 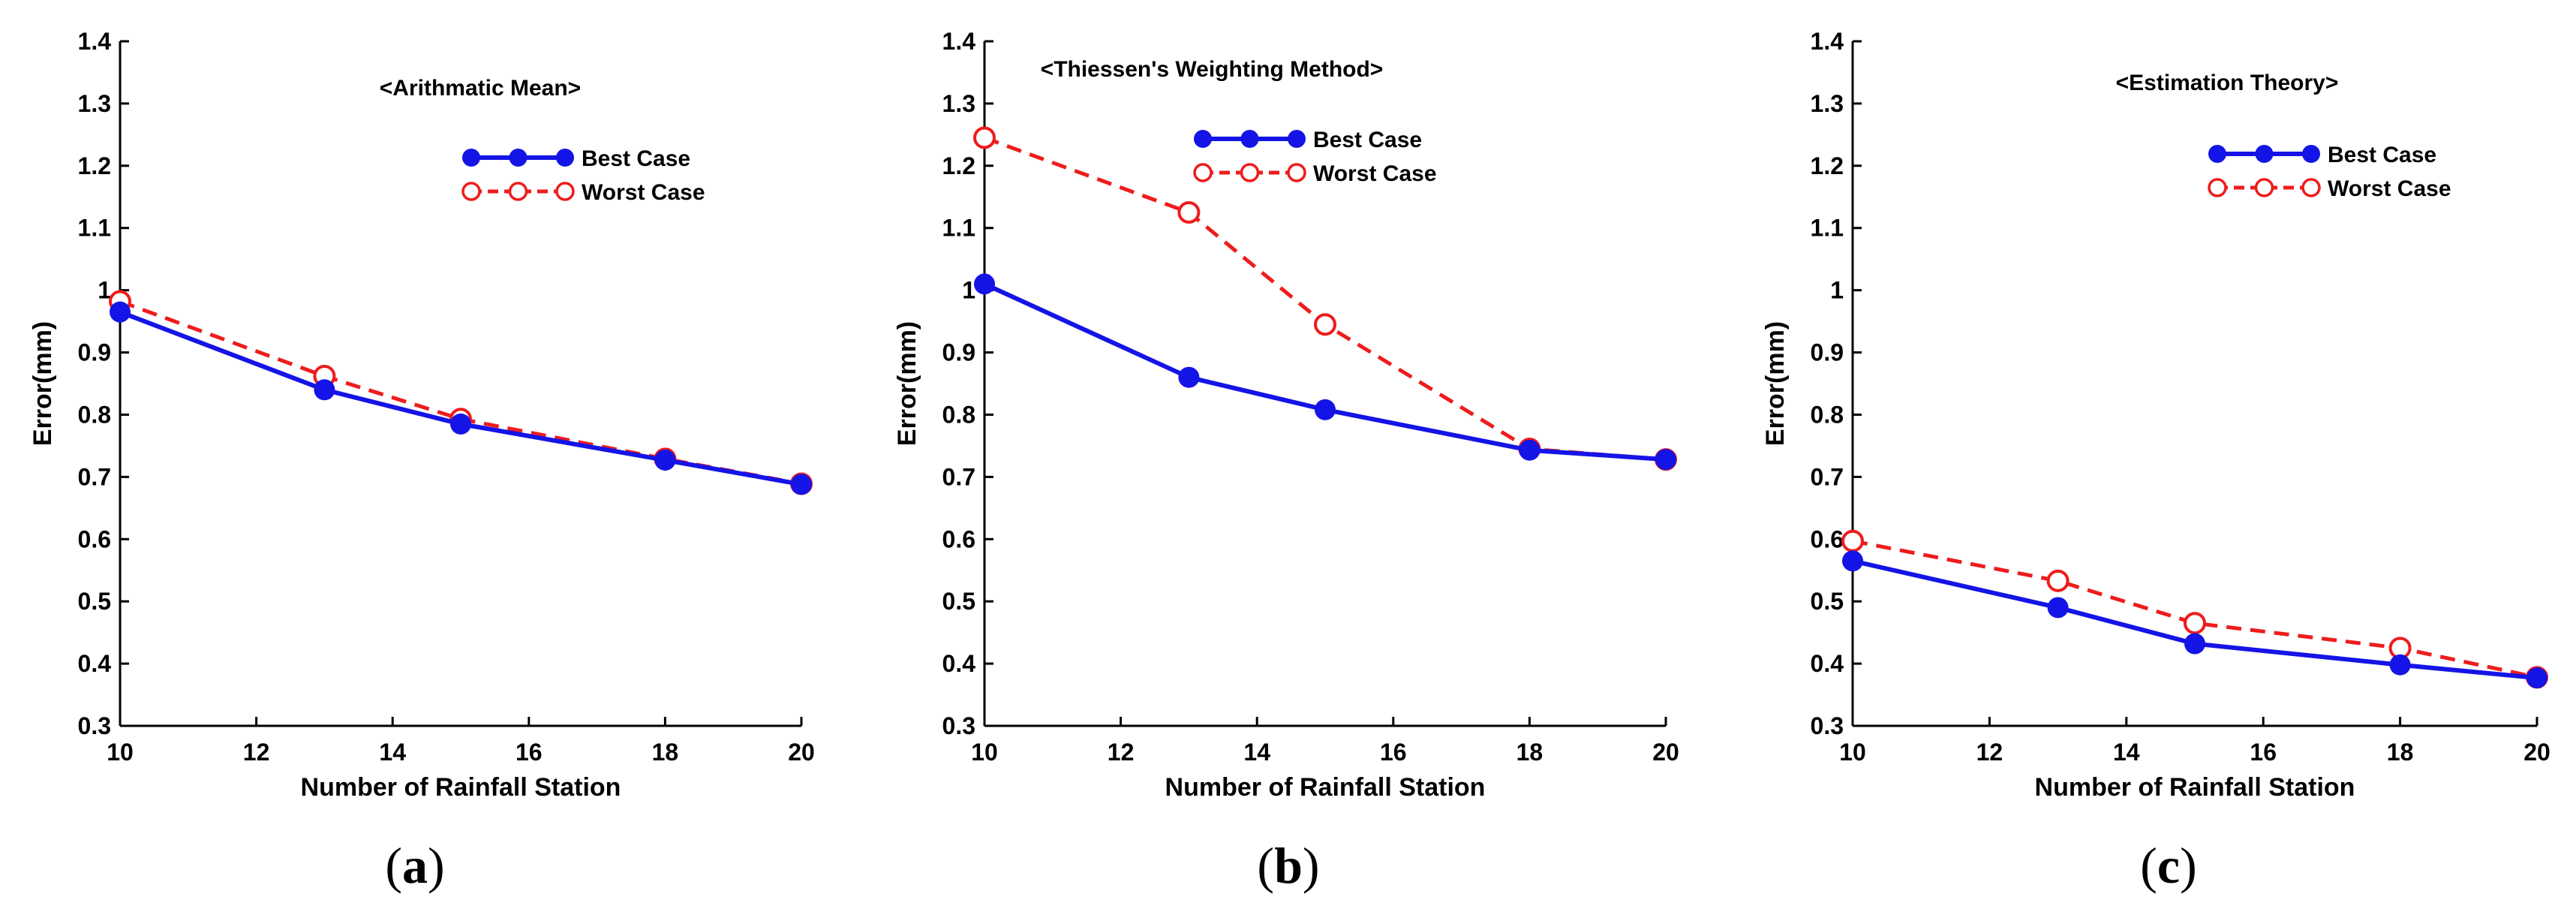 I want to click on panel-caption: (c), so click(x=2168, y=865).